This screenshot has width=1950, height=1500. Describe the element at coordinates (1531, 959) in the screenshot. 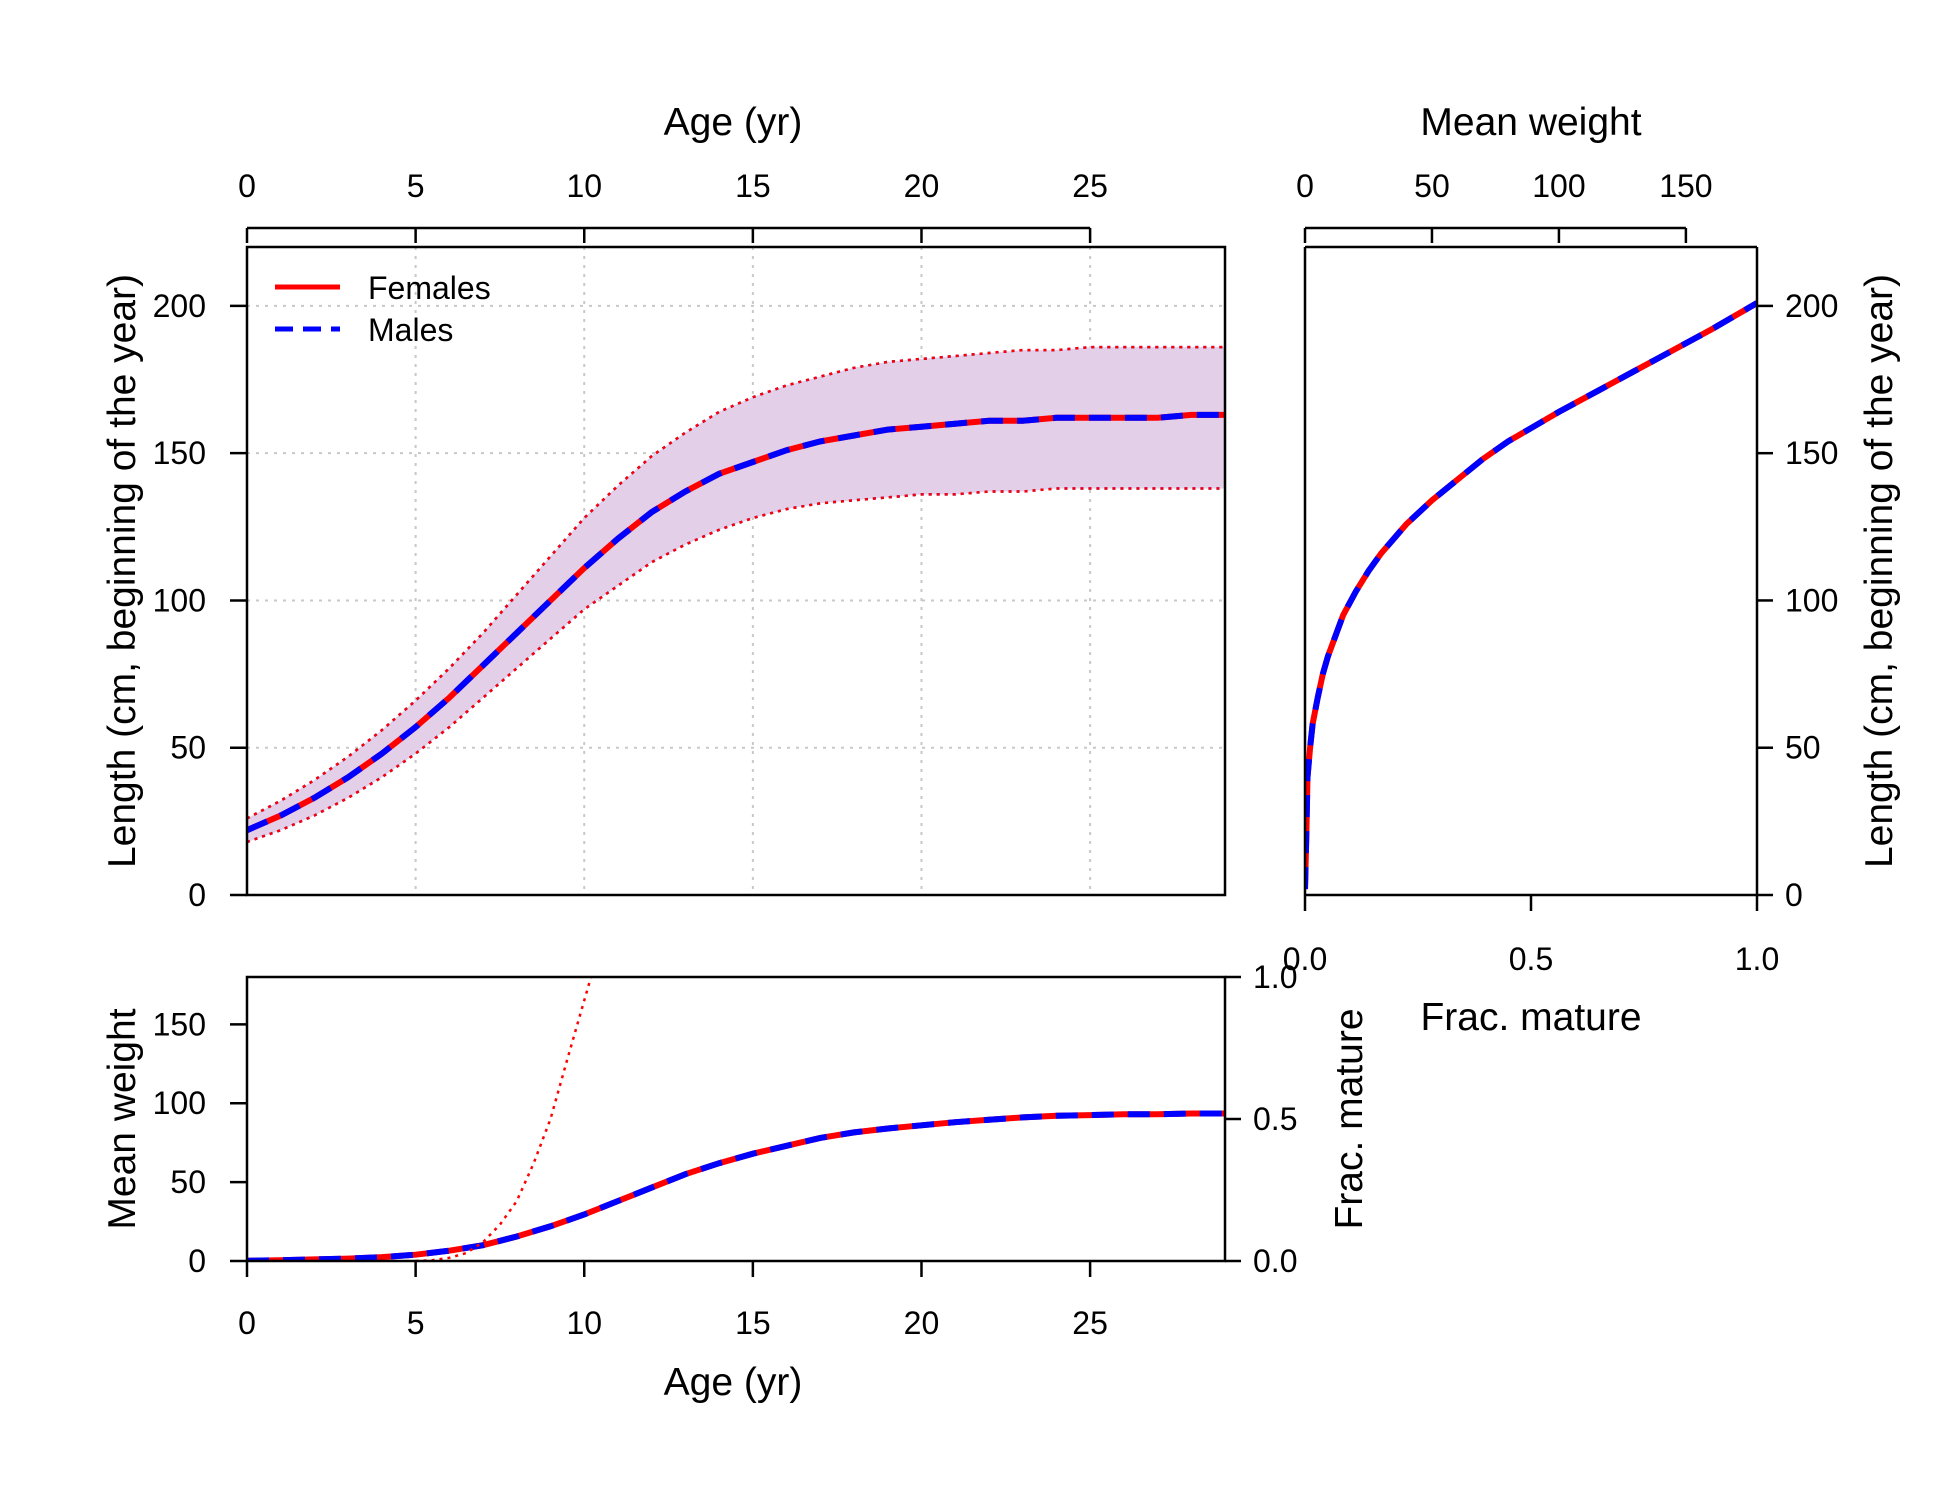

I see `length-weight-bottom-tick-label: 0.5` at that location.